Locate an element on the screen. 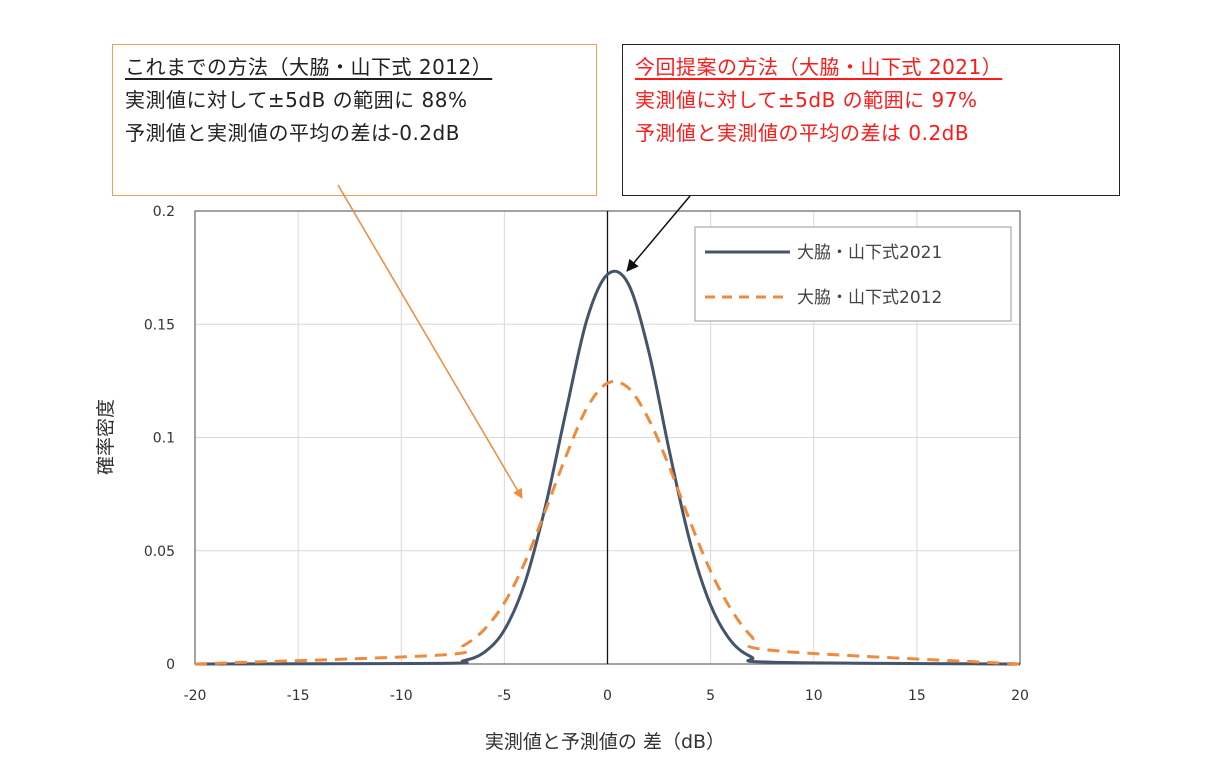 This screenshot has height=781, width=1213. x-tick-label: 10 is located at coordinates (814, 696).